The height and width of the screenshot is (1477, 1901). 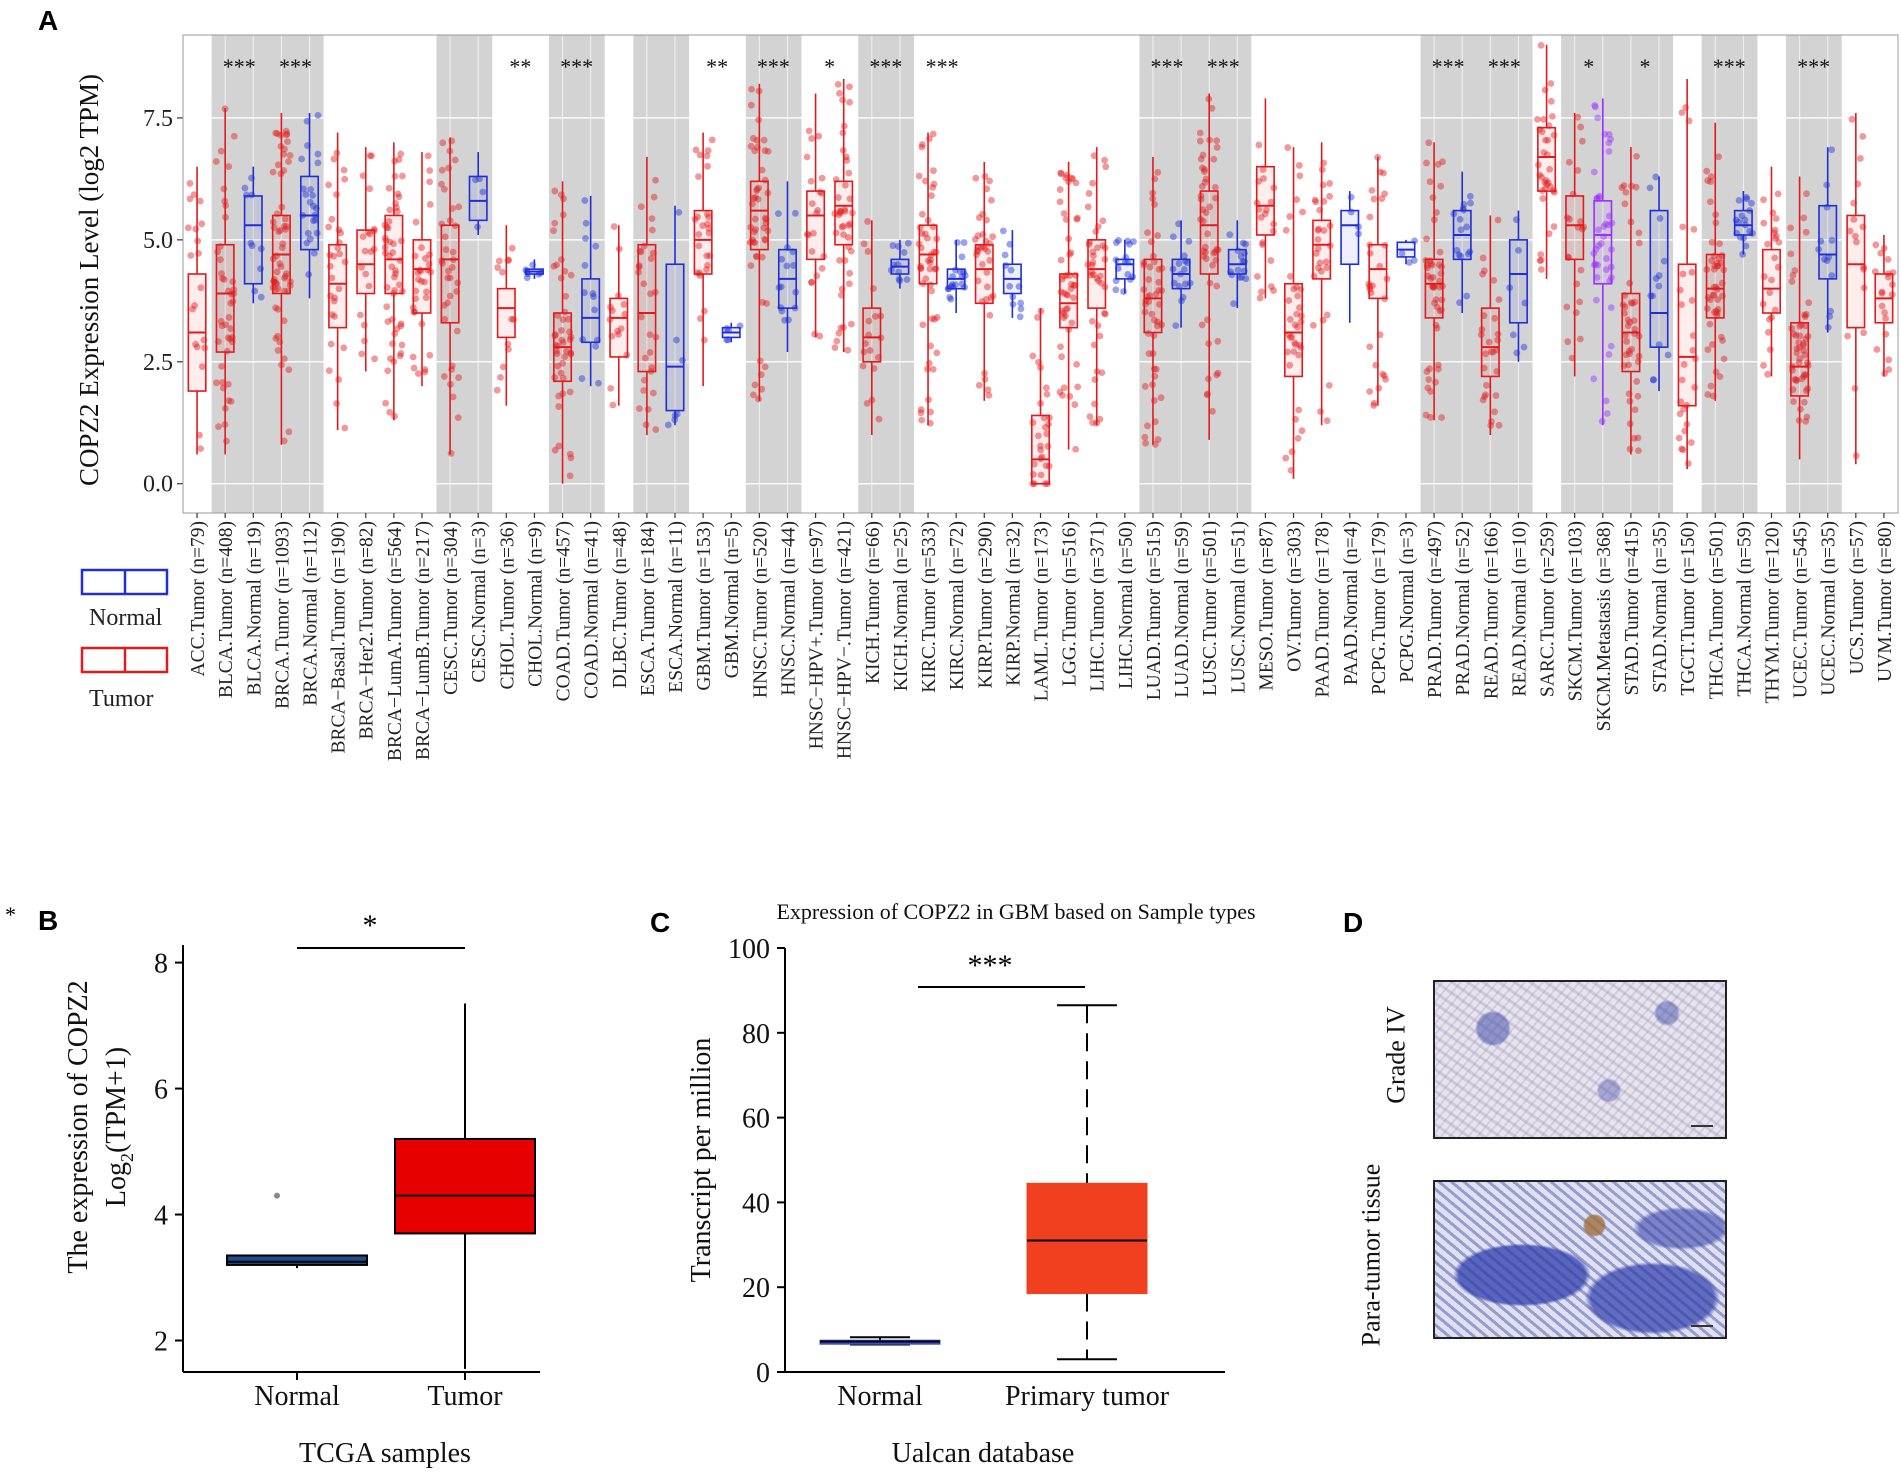 I want to click on x-tick-label: CESC.Tumor (n=304), so click(x=451, y=608).